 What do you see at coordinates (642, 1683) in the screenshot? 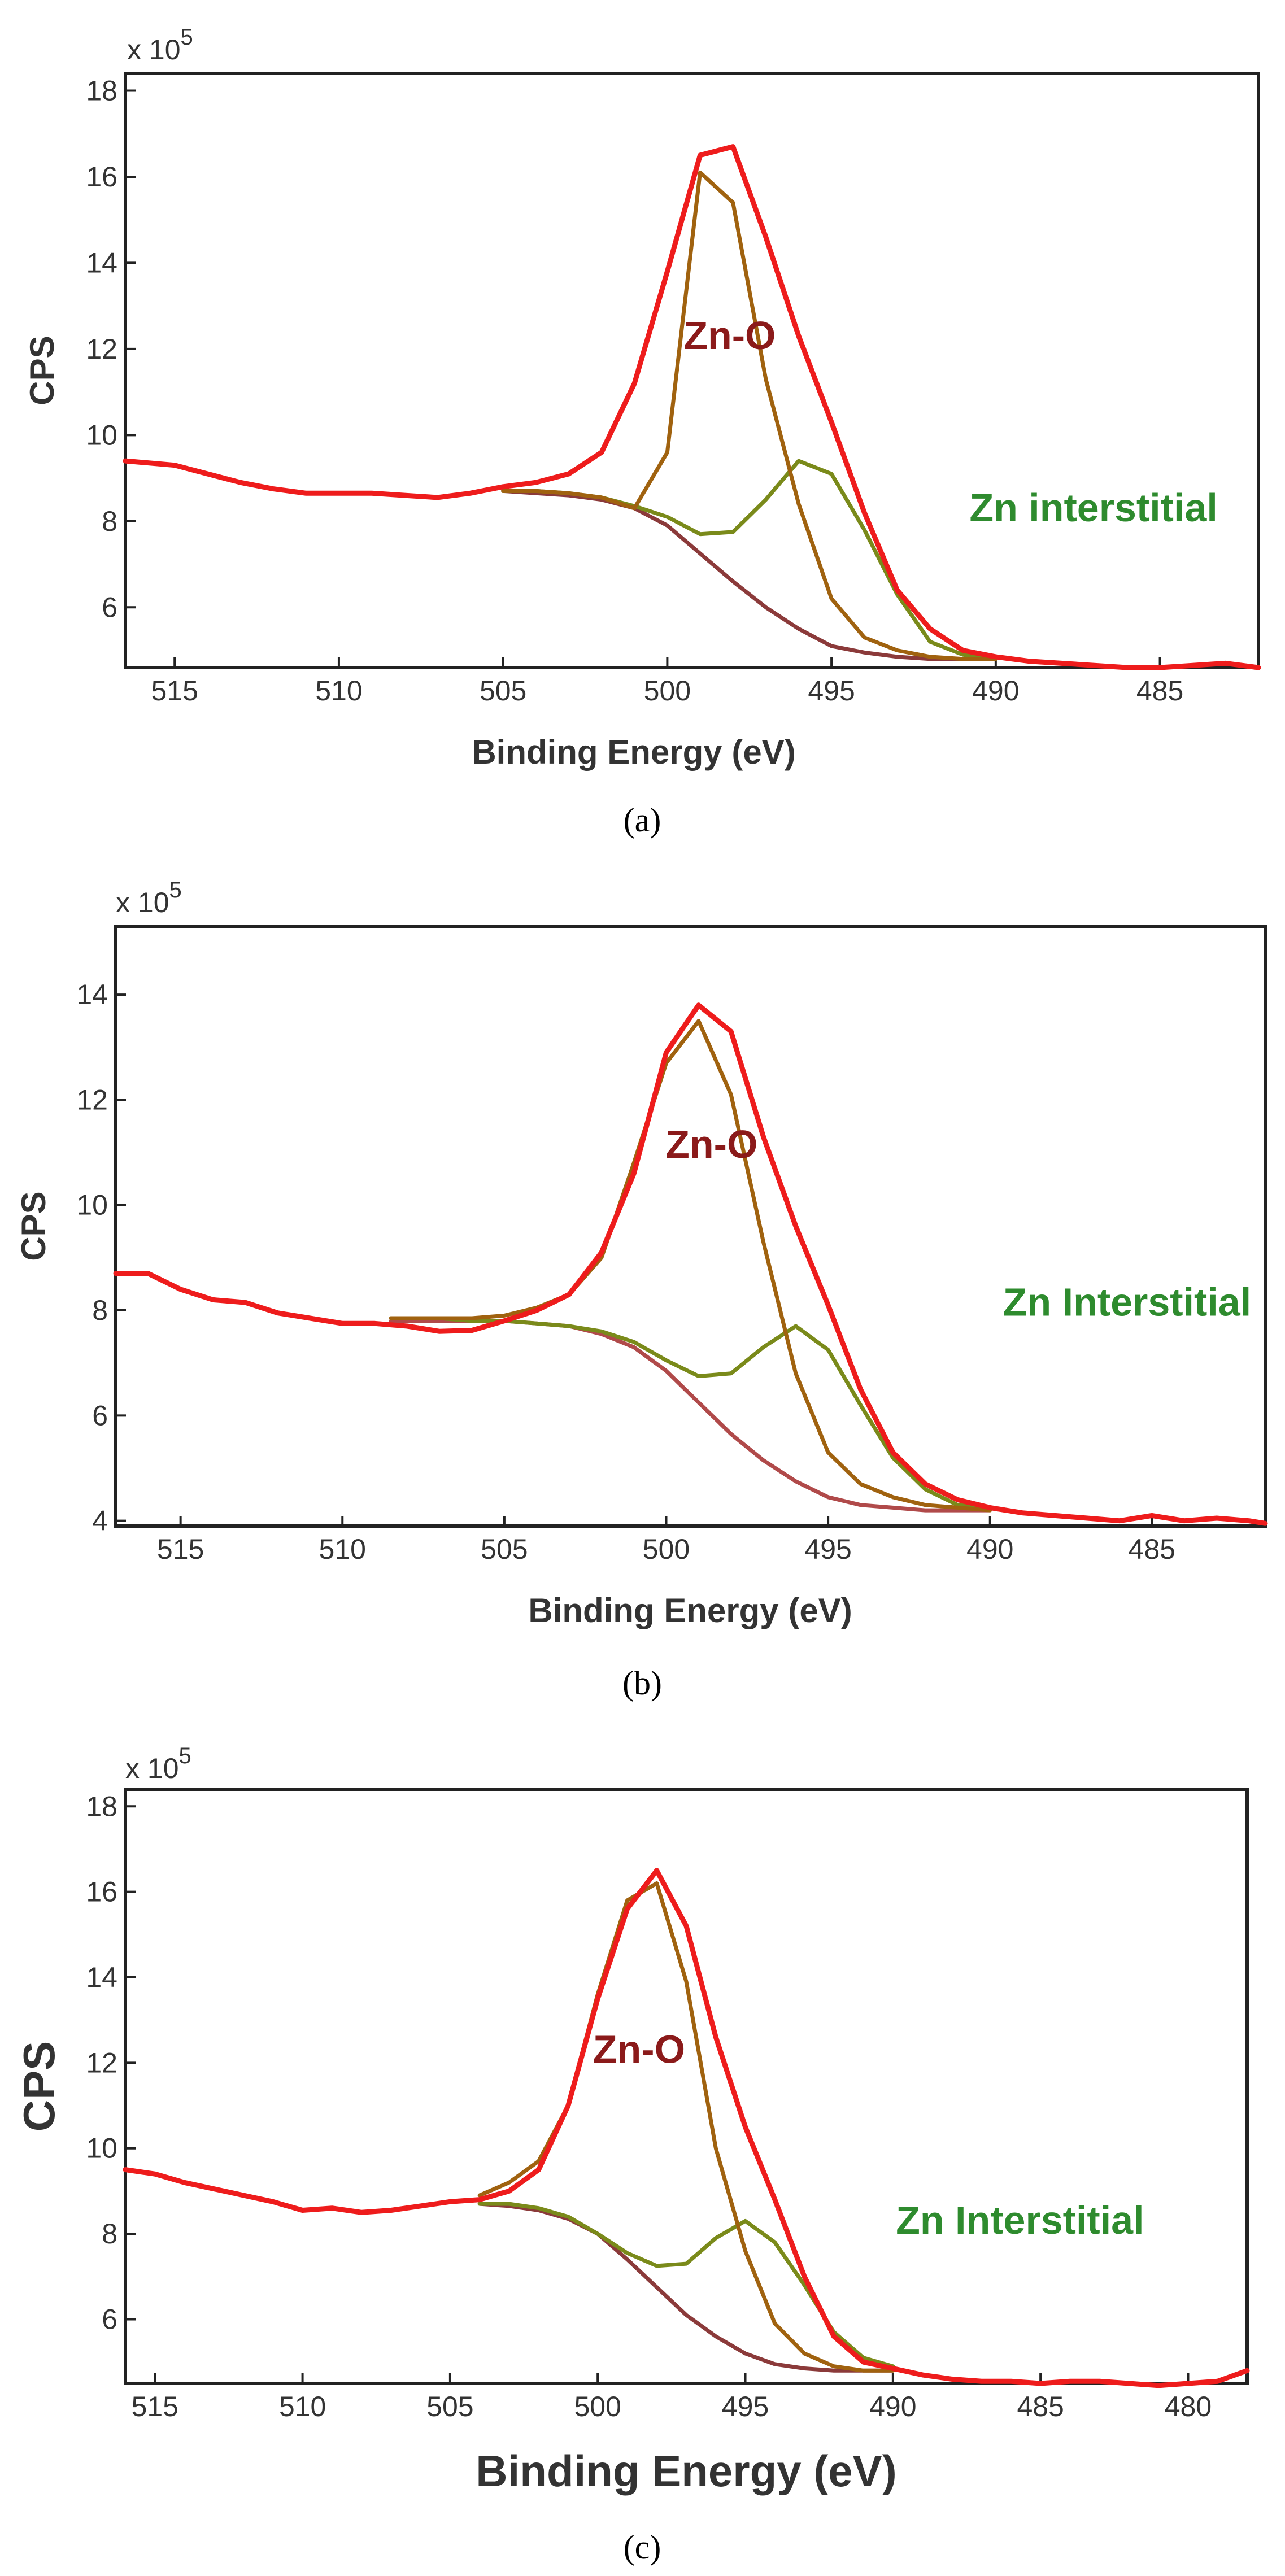
I see `panel-caption: (b)` at bounding box center [642, 1683].